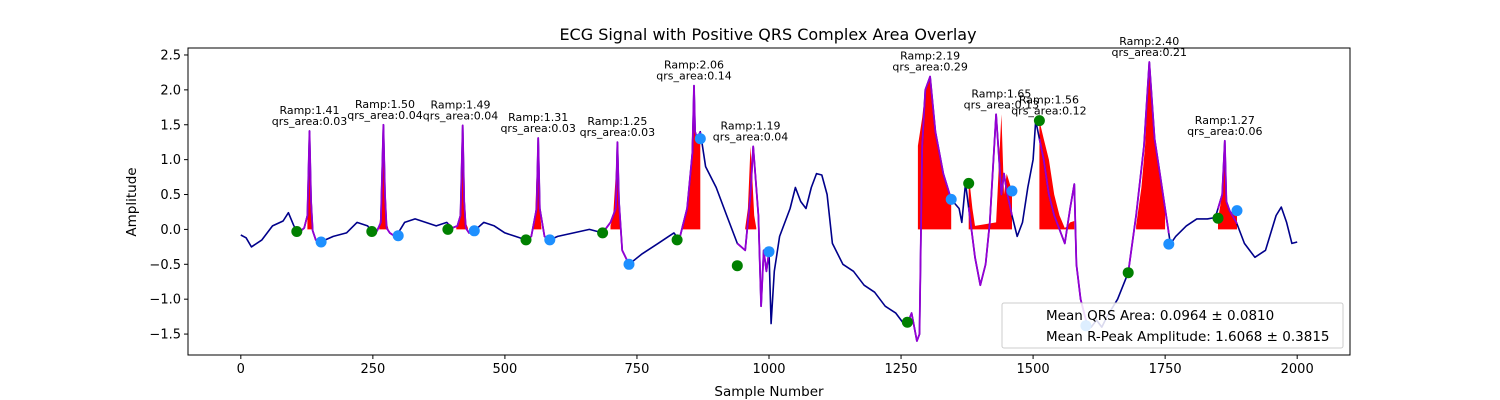  Describe the element at coordinates (132, 201) in the screenshot. I see `y-axis-label: Amplitude` at that location.